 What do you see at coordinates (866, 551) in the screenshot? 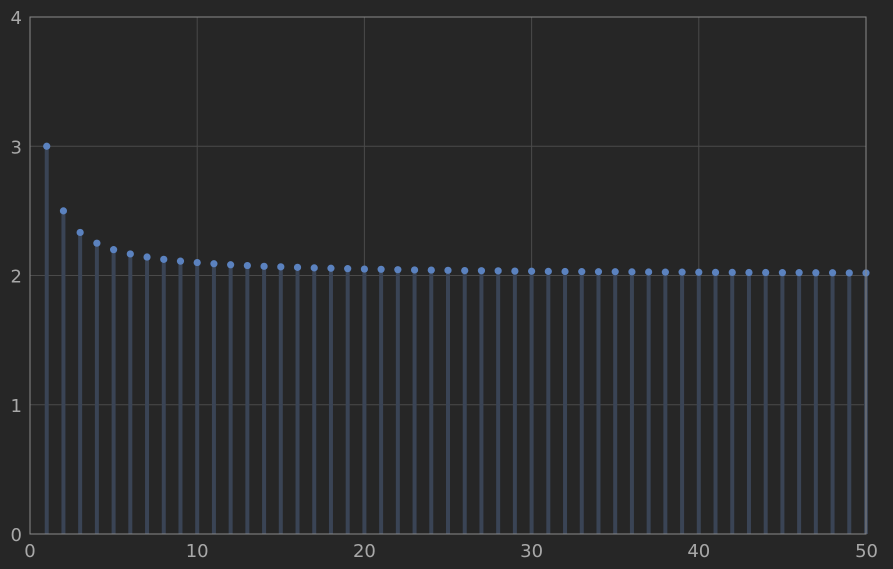
I see `x-tick-label: 50` at bounding box center [866, 551].